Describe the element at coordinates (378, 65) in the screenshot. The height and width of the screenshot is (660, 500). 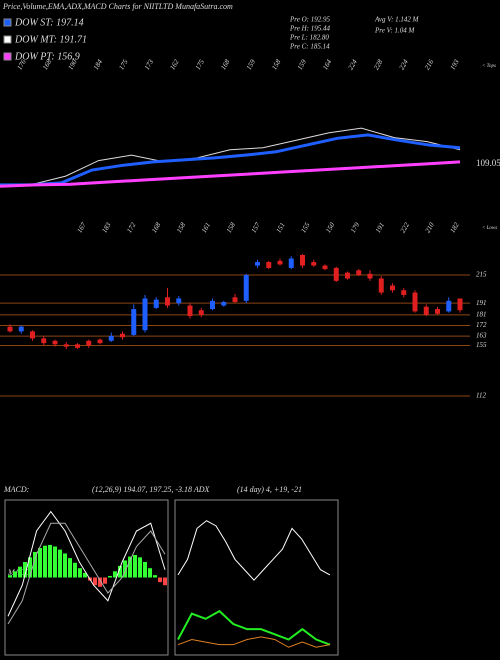
I see `top-label: 228` at that location.